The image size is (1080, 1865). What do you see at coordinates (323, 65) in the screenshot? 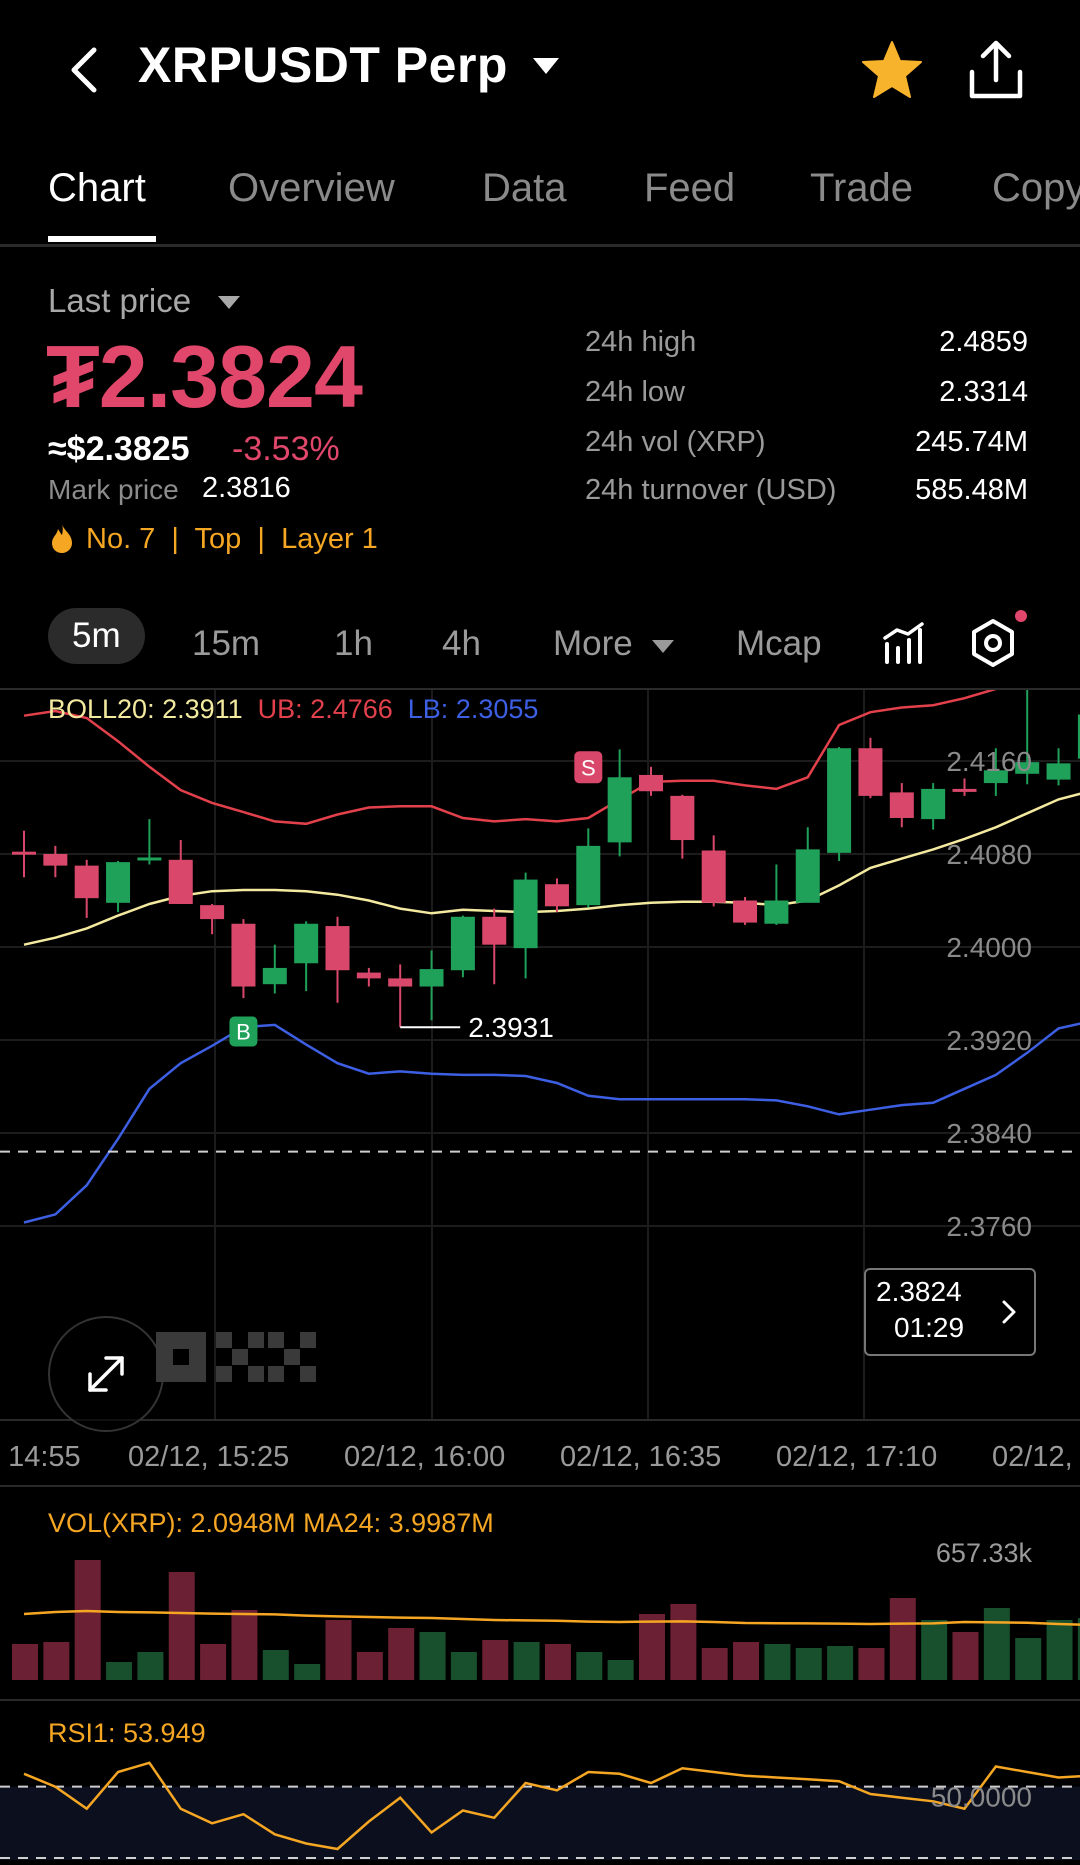
I see `page-title: XRPUSDT Perp` at bounding box center [323, 65].